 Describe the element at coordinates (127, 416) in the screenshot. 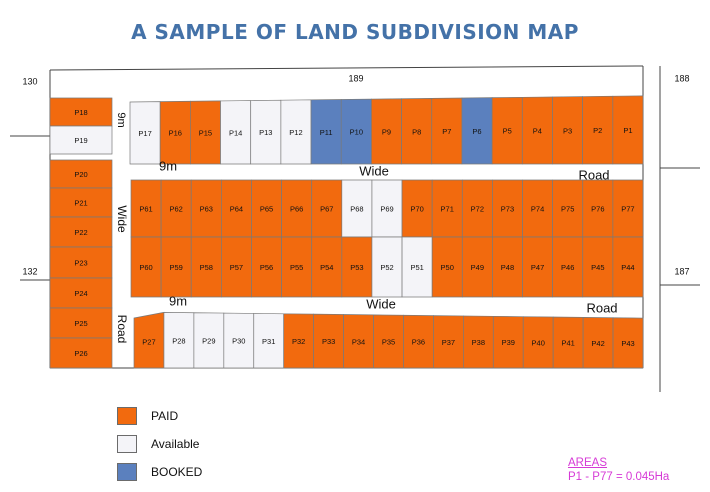

I see `legend-swatch-paid` at that location.